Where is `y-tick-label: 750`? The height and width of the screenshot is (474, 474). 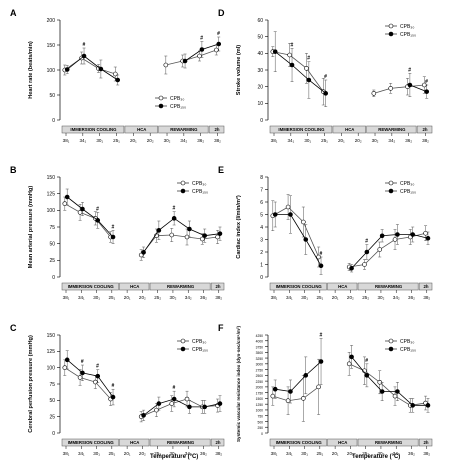
y-tick-label: 750 is located at coordinates (260, 417).